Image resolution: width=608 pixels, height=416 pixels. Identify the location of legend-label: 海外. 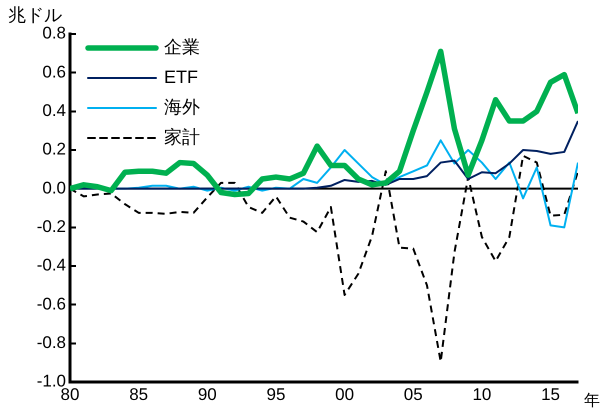
(182, 106).